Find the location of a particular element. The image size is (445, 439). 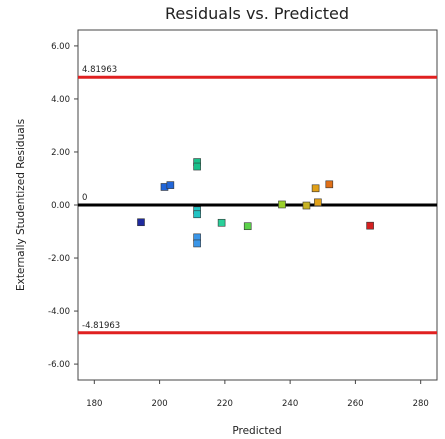

y-tick-label: 2.00 is located at coordinates (60, 153).